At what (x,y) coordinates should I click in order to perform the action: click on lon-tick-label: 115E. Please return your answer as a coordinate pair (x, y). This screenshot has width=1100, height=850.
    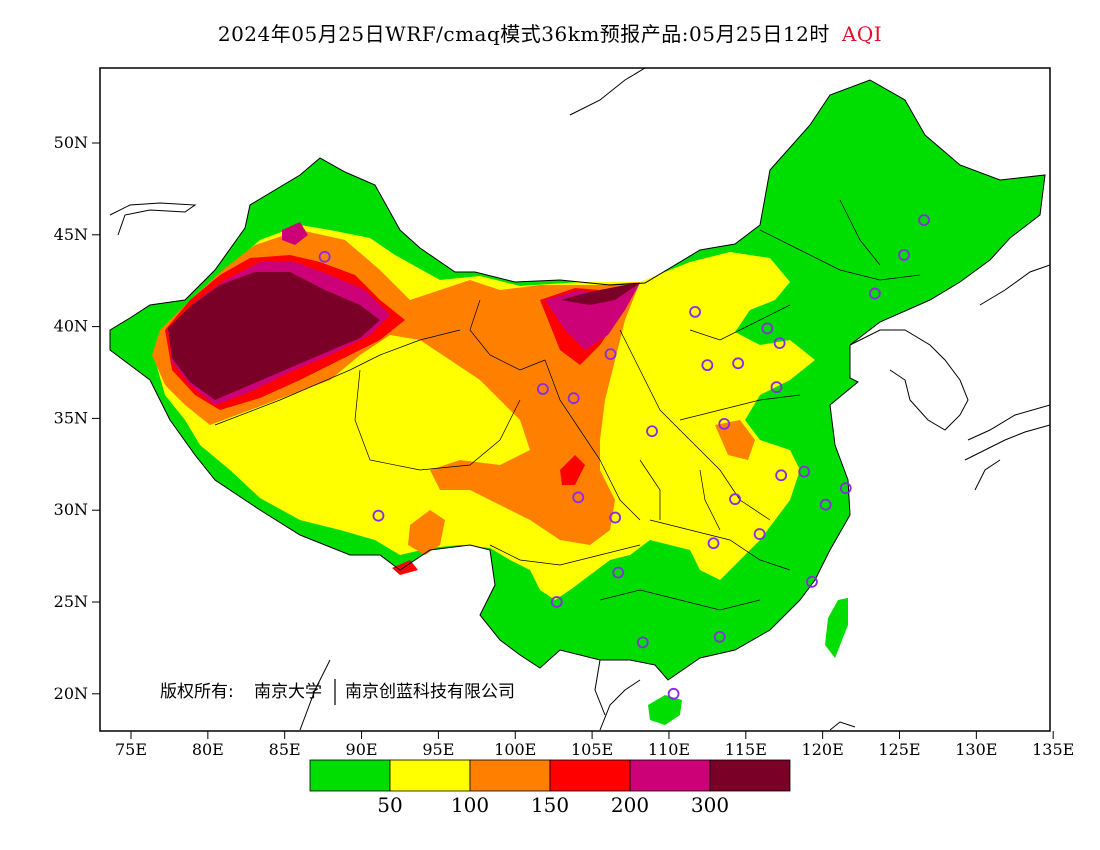
    Looking at the image, I should click on (746, 749).